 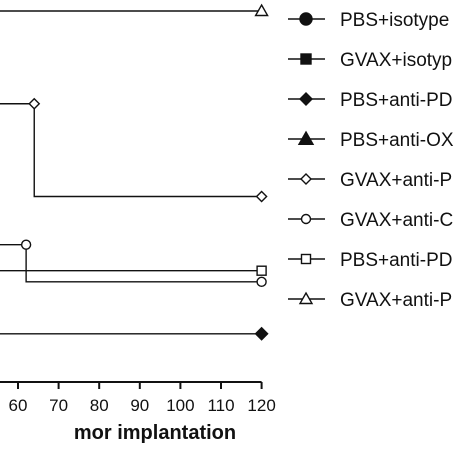 I want to click on x-tick-label-120: 120, so click(x=261, y=405).